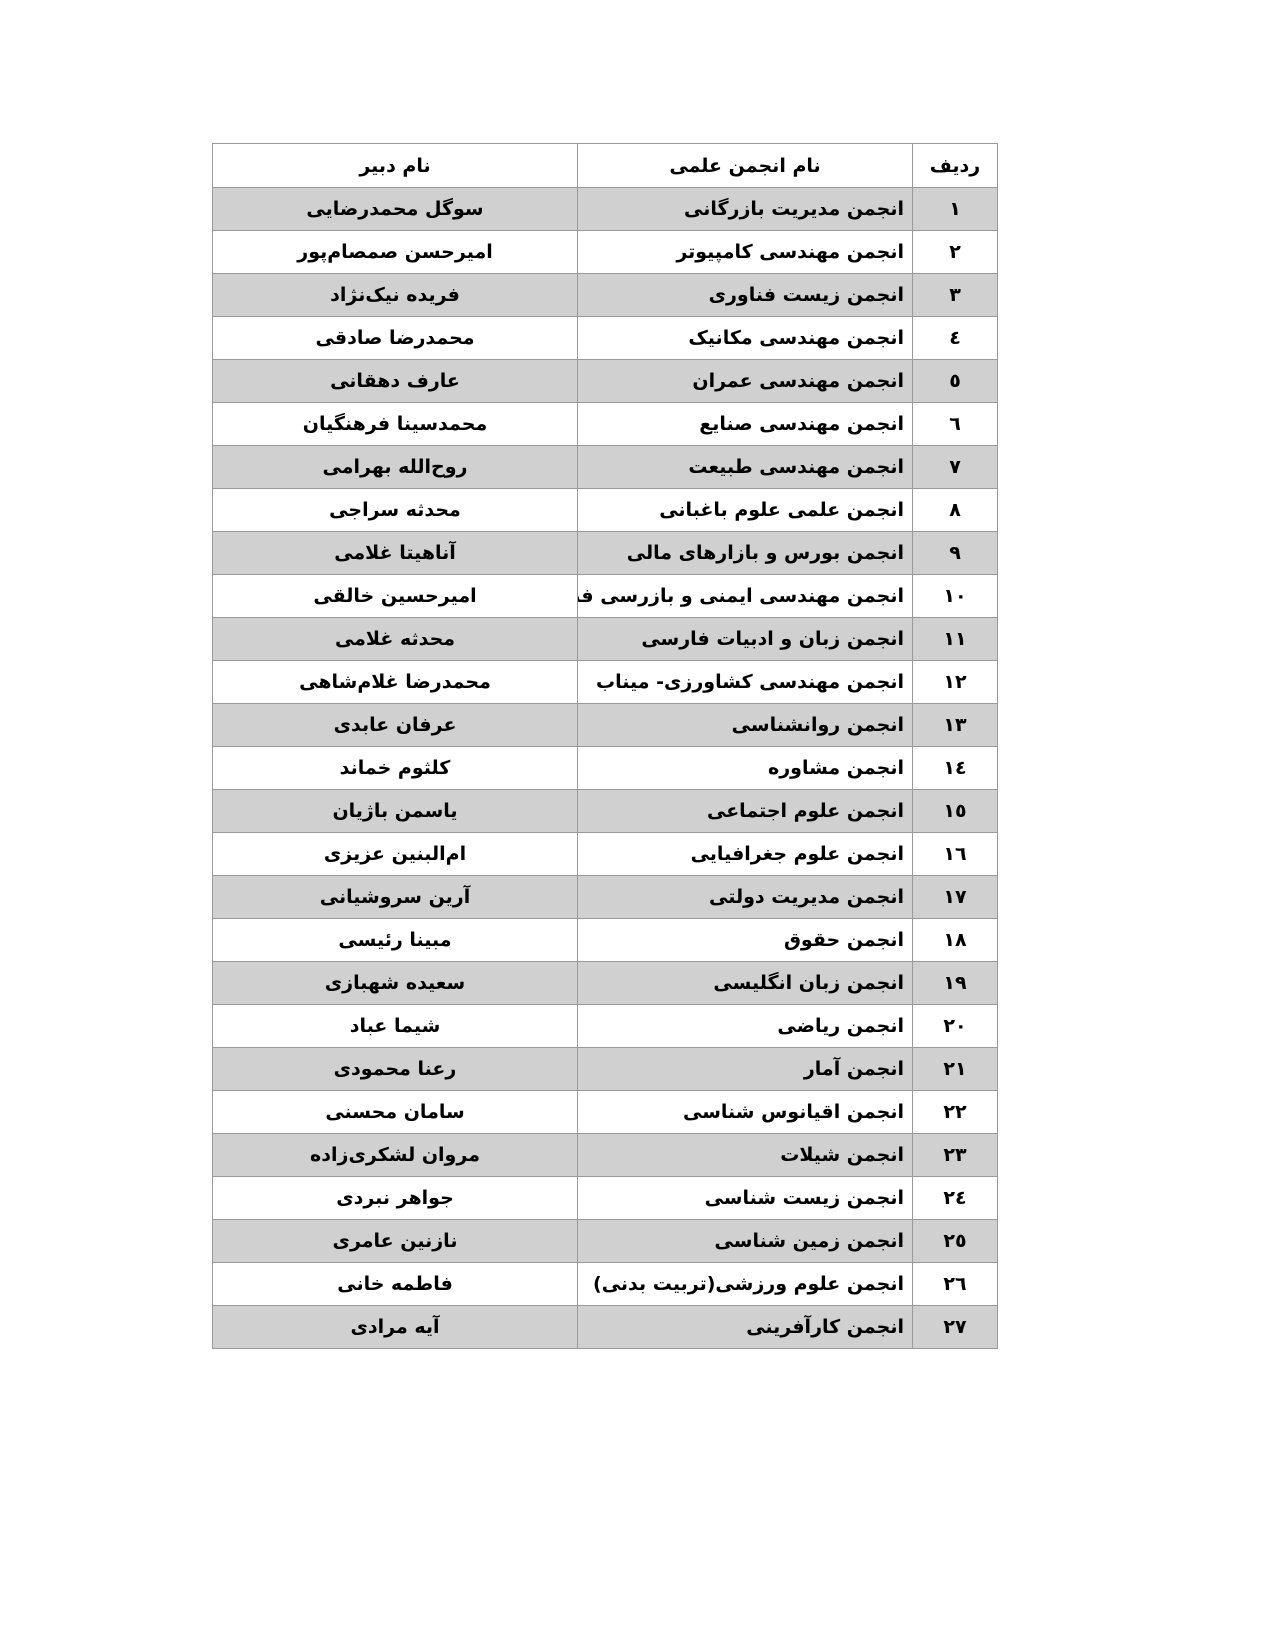  Describe the element at coordinates (395, 467) in the screenshot. I see `secretary-name-cell: روح‌الله بهرامی` at that location.